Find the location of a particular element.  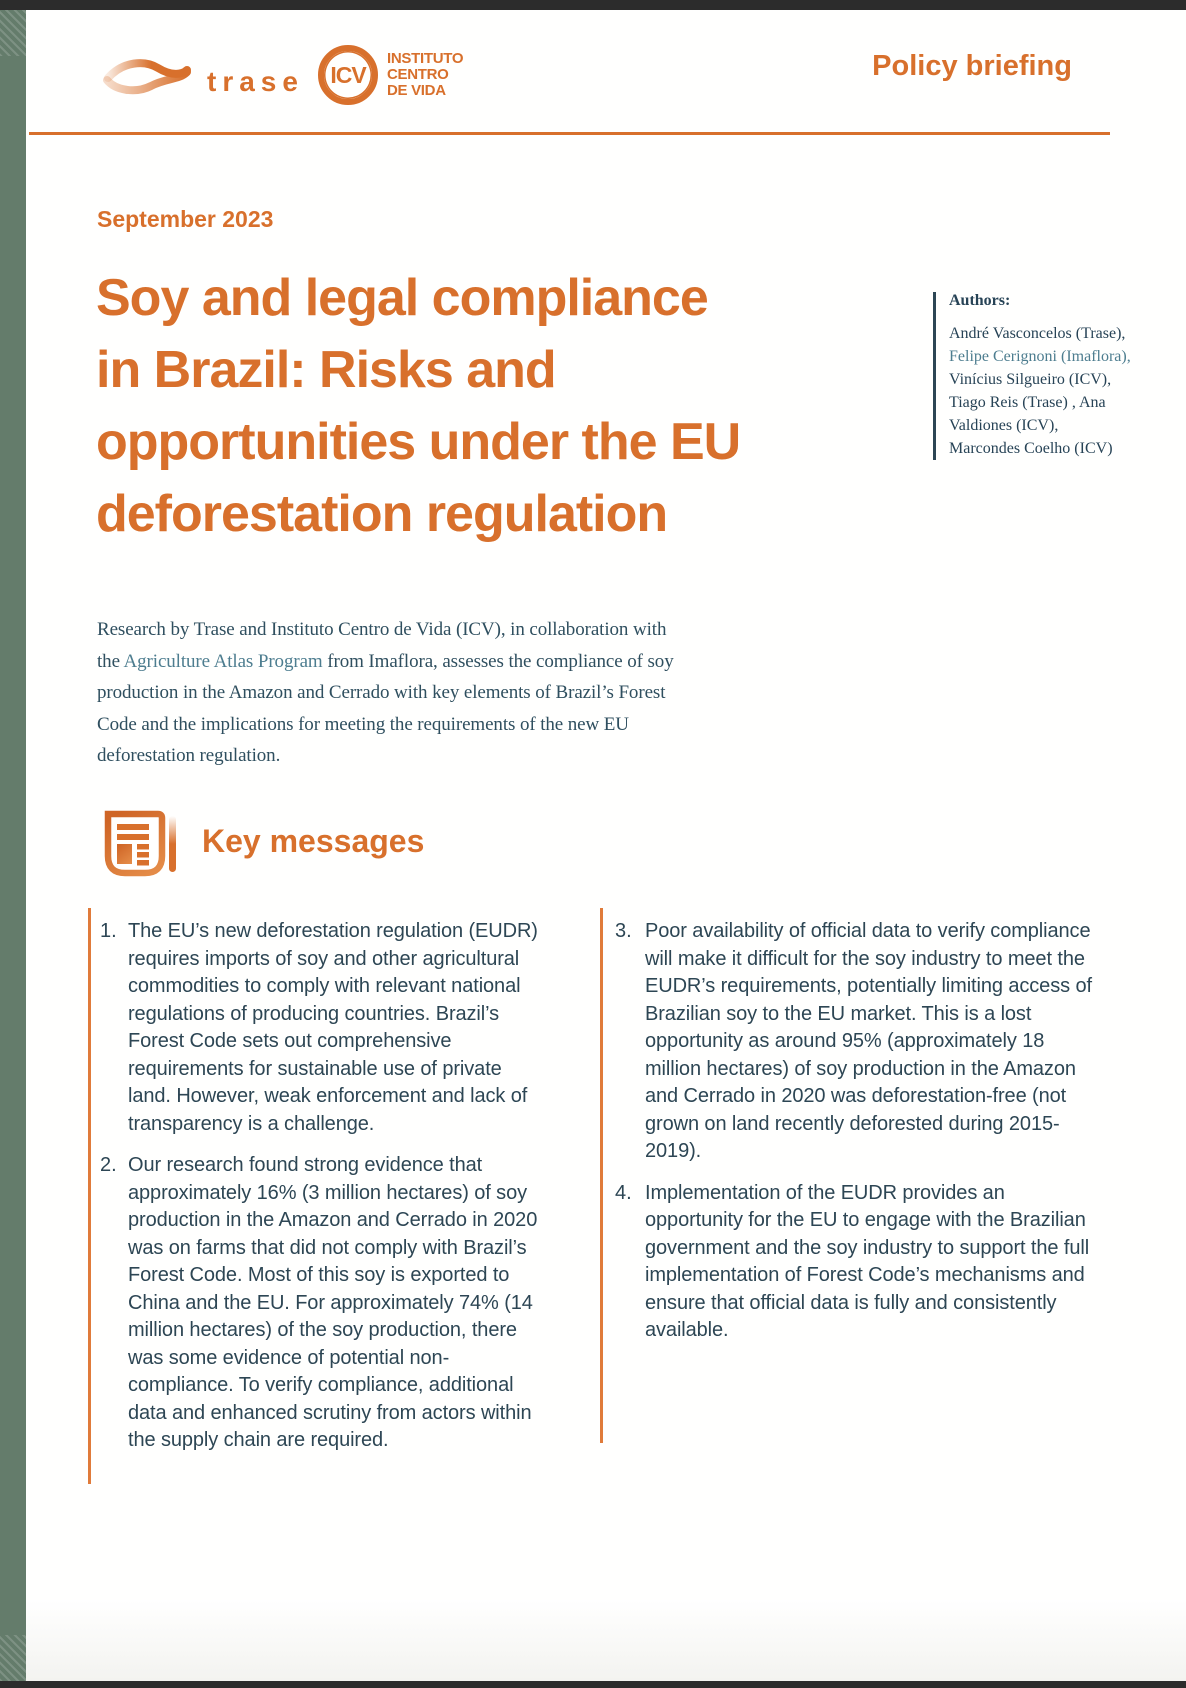

key-message-number: 3. is located at coordinates (623, 931).